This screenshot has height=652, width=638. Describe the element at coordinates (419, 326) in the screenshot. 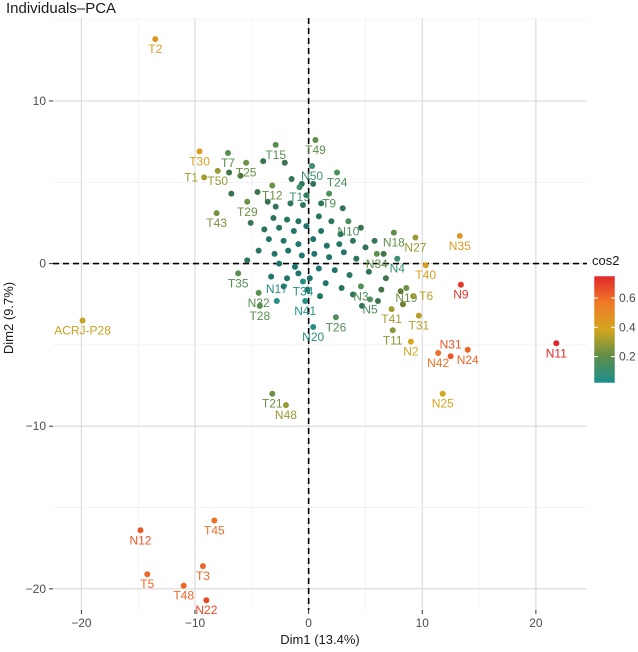

I see `point-label: T31` at that location.